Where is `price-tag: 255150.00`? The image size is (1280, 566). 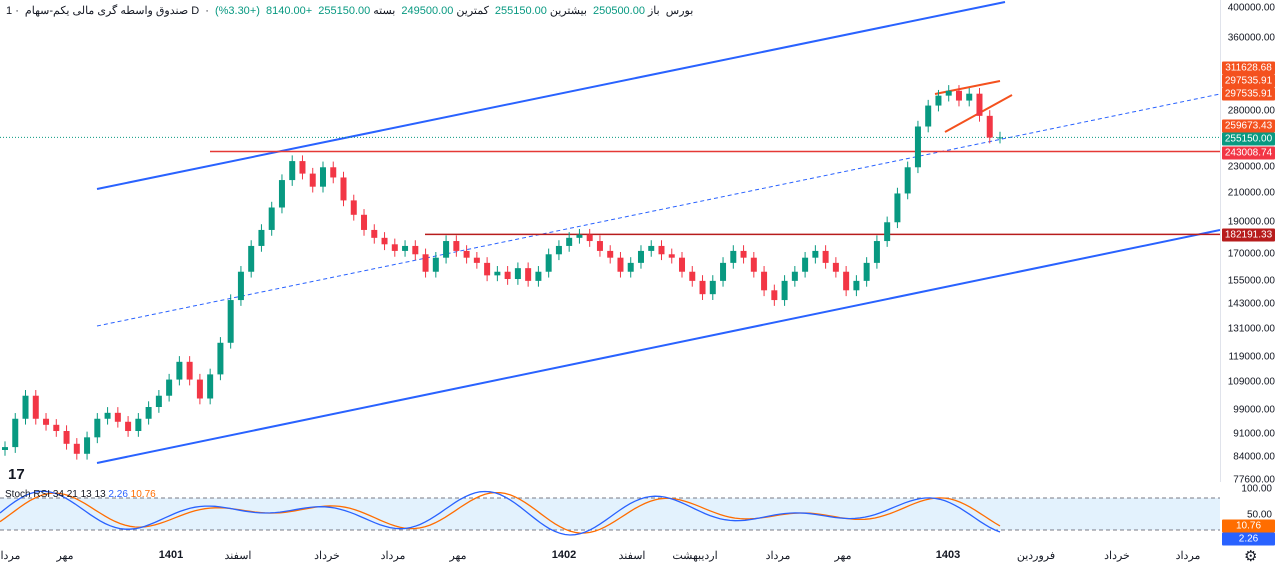
price-tag: 255150.00 is located at coordinates (1248, 139).